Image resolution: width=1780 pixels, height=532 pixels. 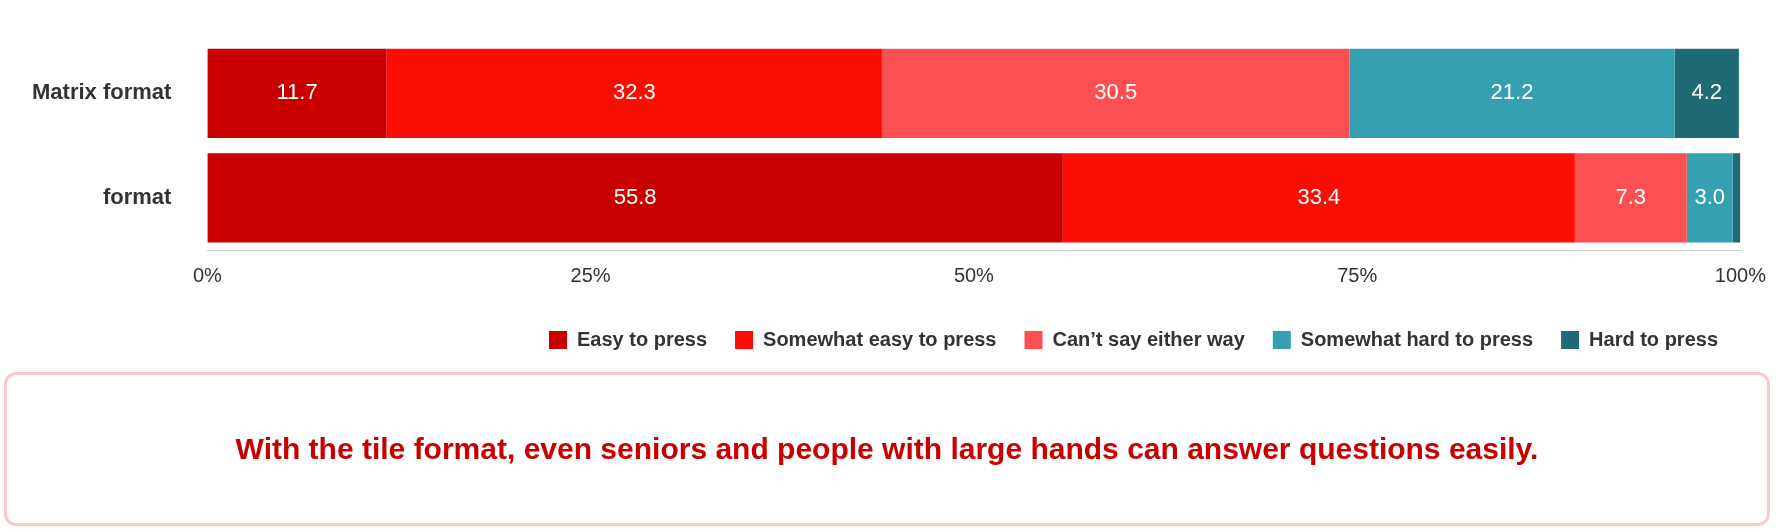 I want to click on data-label: 7.3, so click(x=1631, y=196).